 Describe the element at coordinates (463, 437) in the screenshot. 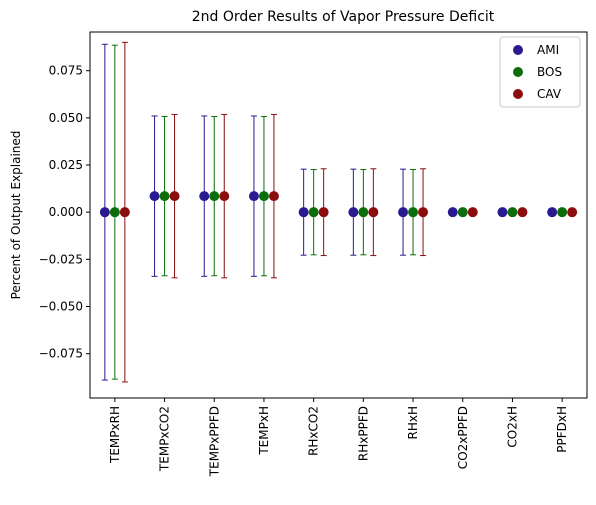

I see `x-tick-label: CO2xPPFD` at that location.